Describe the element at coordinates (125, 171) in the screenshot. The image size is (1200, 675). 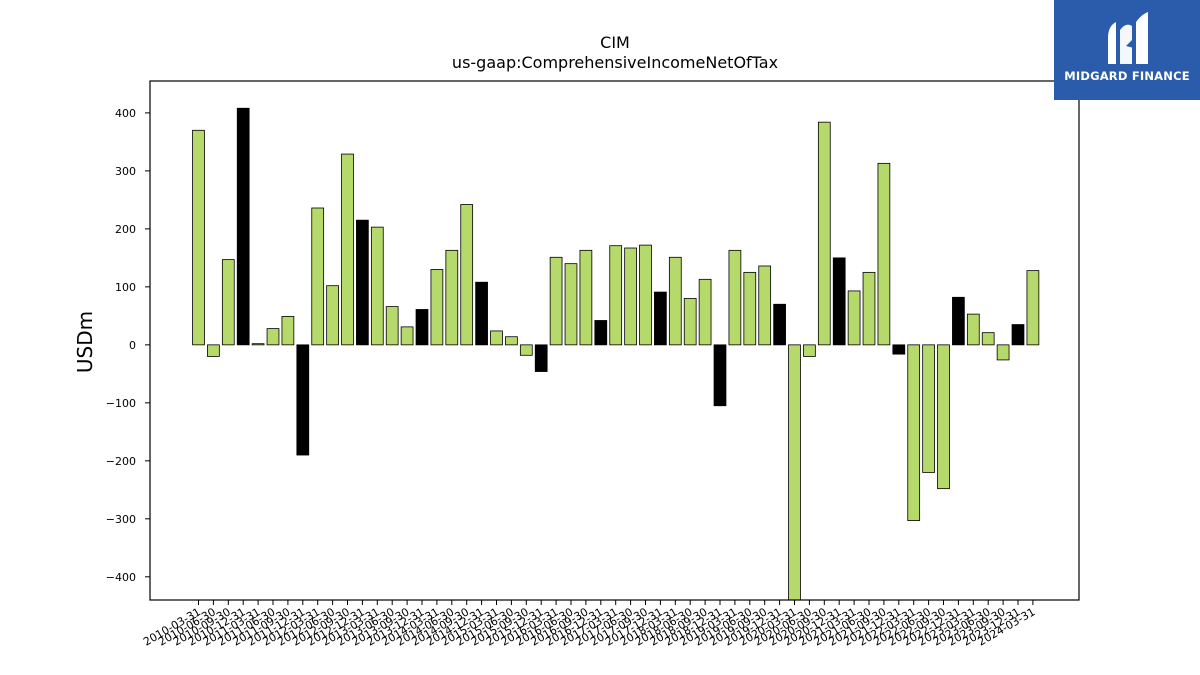
I see `y-tick-label: 300` at that location.